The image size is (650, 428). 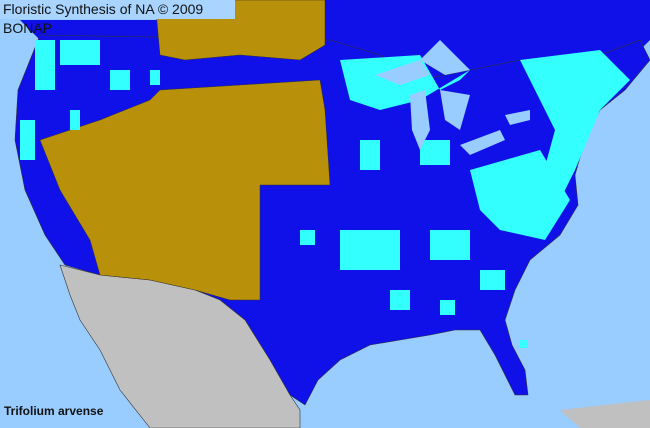 What do you see at coordinates (452, 97) in the screenshot?
I see `great-lakes` at bounding box center [452, 97].